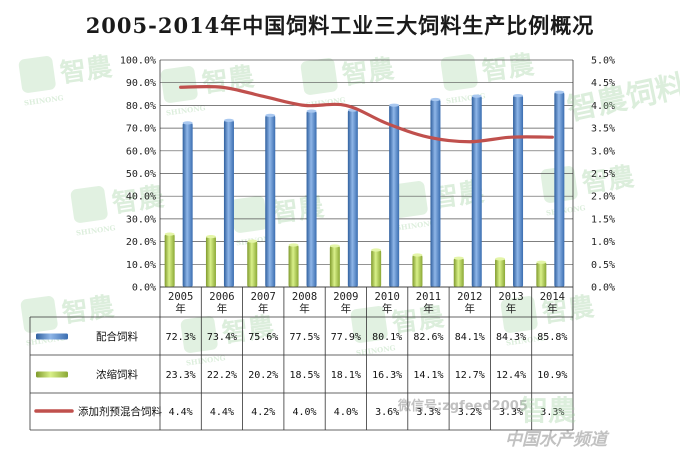 The image size is (680, 460). Describe the element at coordinates (603, 197) in the screenshot. I see `right-axis-tick-label: 2.0%` at that location.